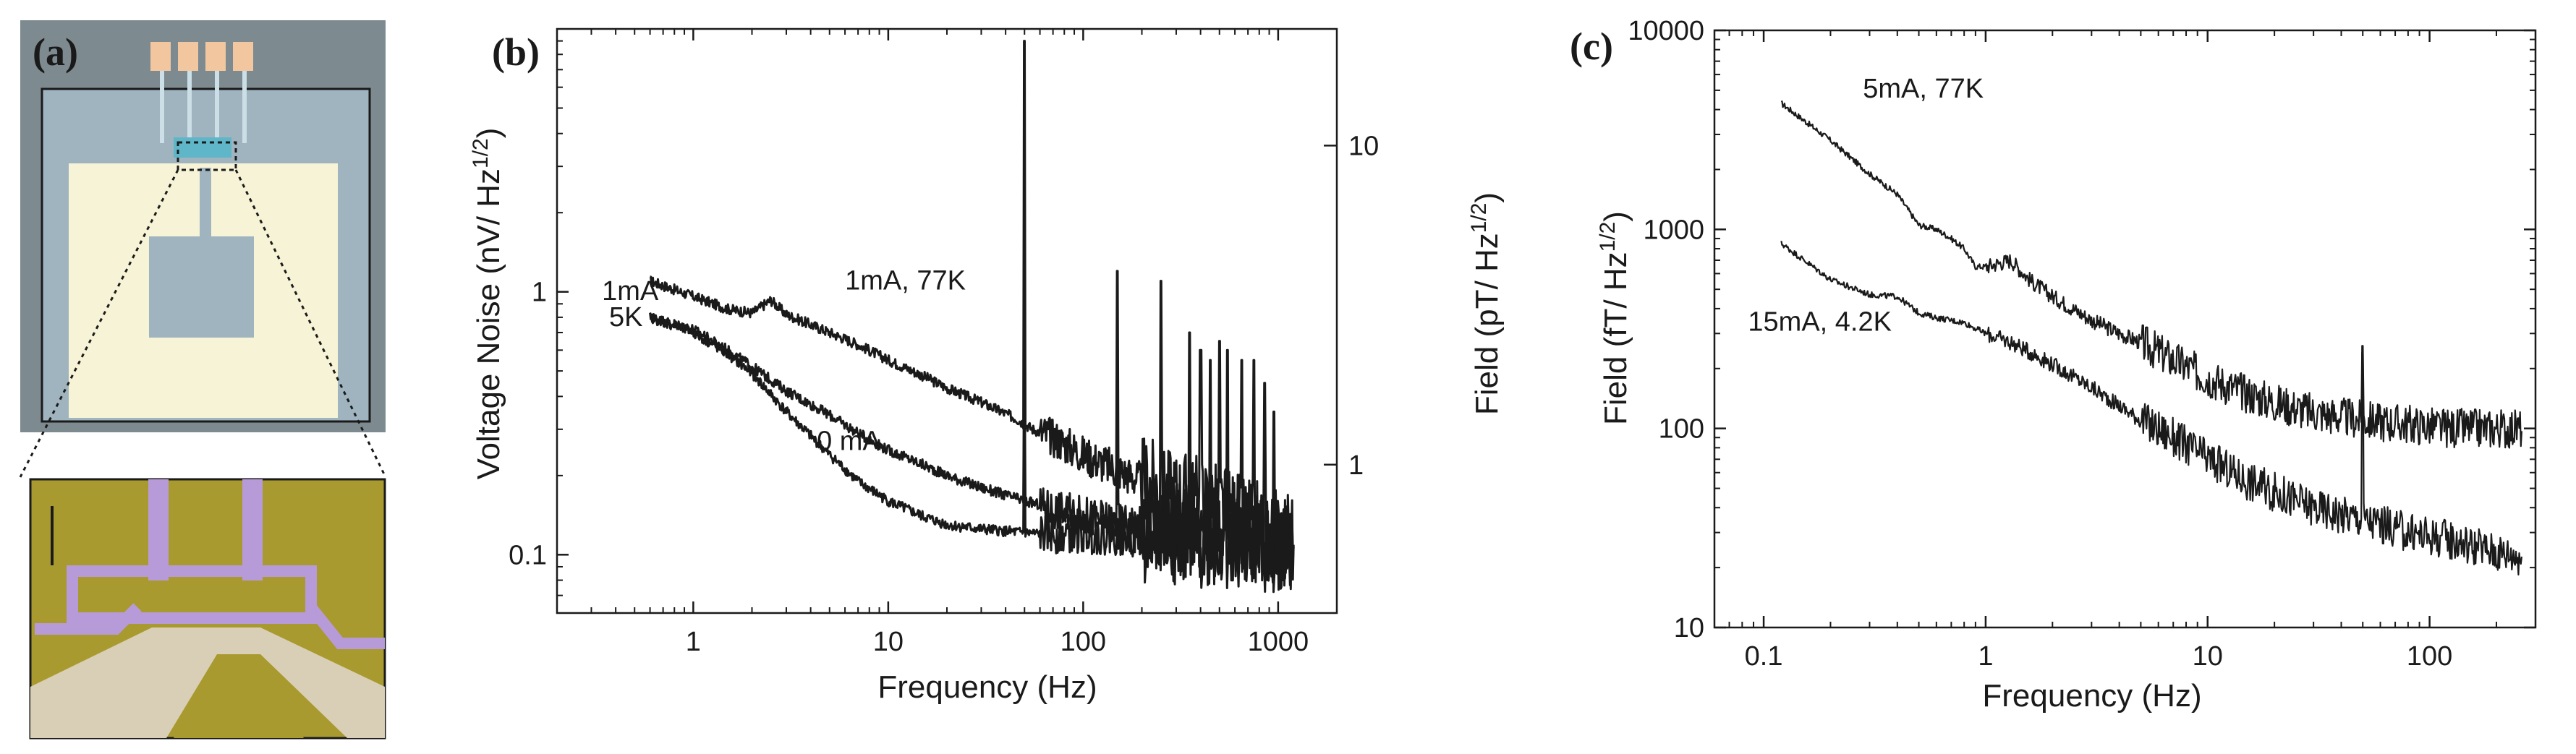 This screenshot has width=2576, height=754. I want to click on panel-label-b: (b), so click(516, 52).